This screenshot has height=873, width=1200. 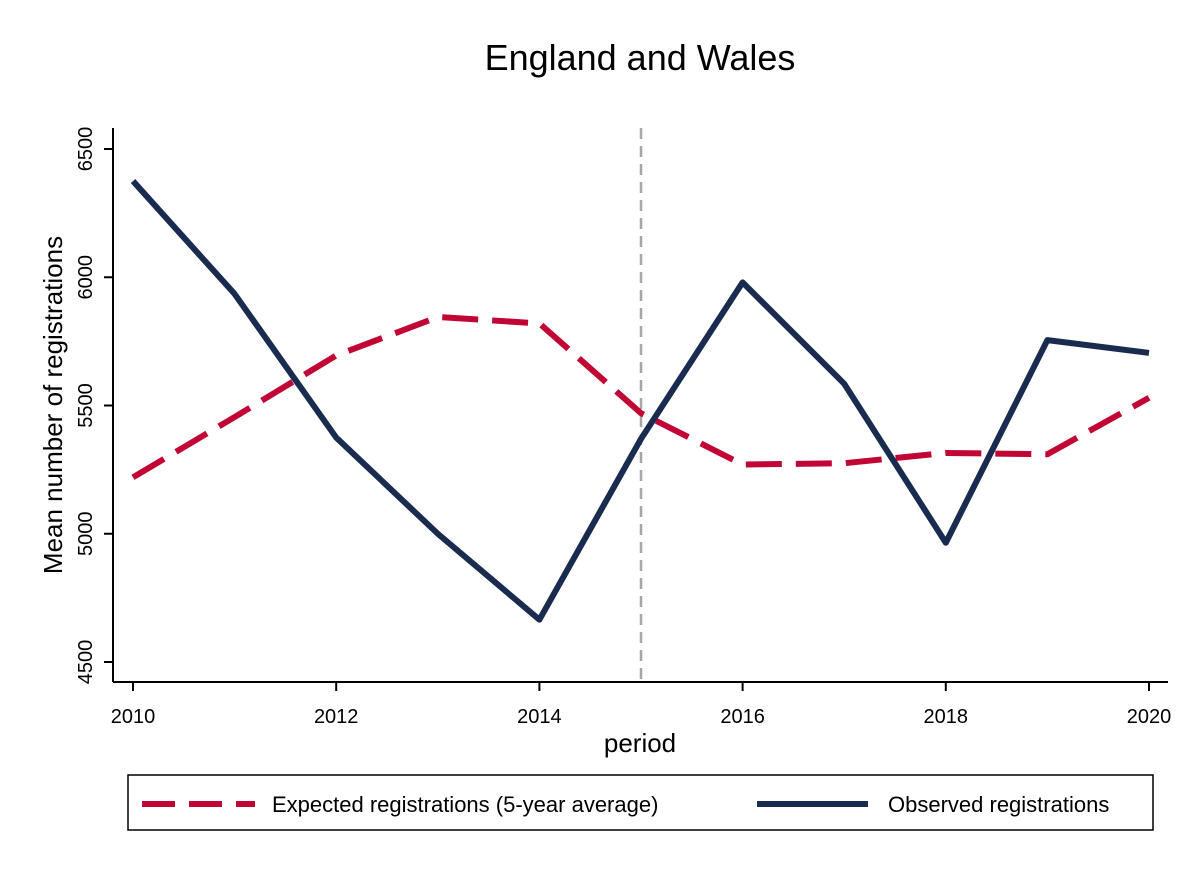 What do you see at coordinates (53, 405) in the screenshot?
I see `y-axis-label: Mean number of registrations` at bounding box center [53, 405].